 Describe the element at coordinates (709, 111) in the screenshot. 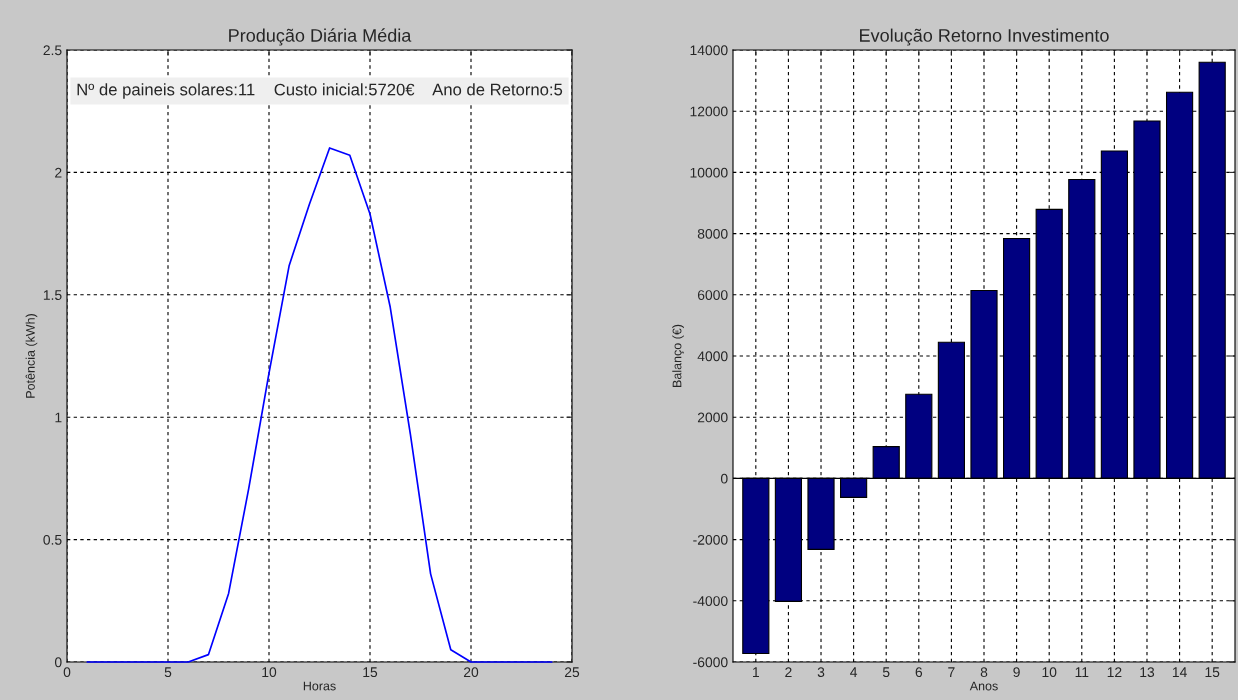

I see `y-tick-label: 12000` at that location.